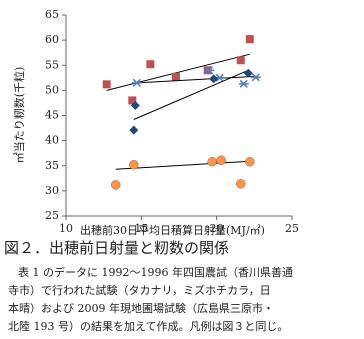 Image resolution: width=364 pixels, height=339 pixels. I want to click on y-tick-label: 30, so click(52, 190).